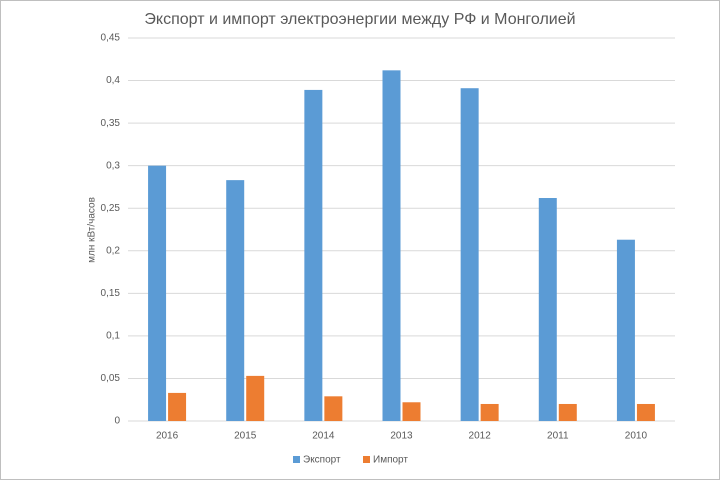 The width and height of the screenshot is (720, 480). What do you see at coordinates (480, 436) in the screenshot?
I see `x-tick-label: 2012` at bounding box center [480, 436].